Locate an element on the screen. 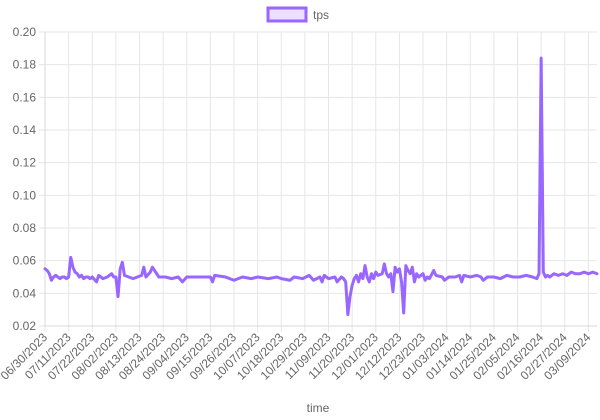 The image size is (600, 420). legend: tps is located at coordinates (297, 14).